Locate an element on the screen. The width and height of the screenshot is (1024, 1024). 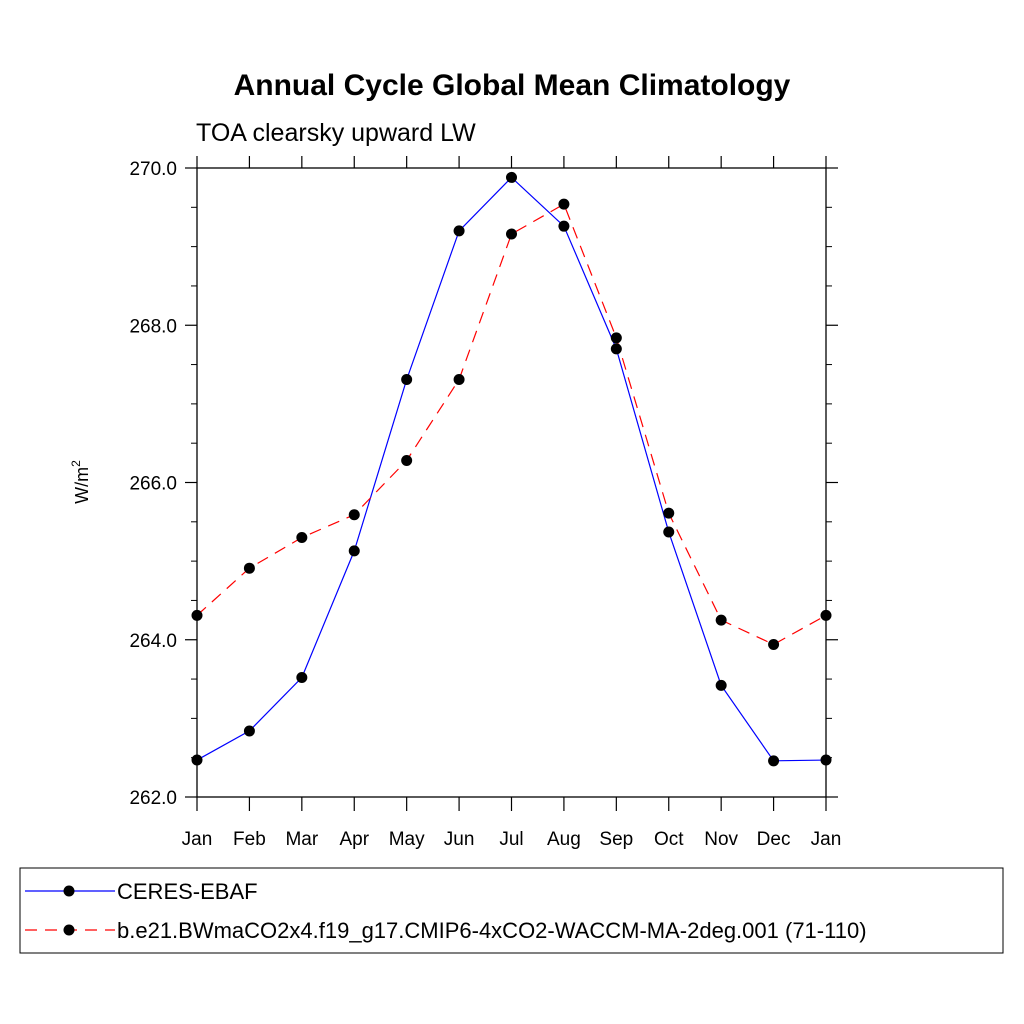
x-tick-label: Apr is located at coordinates (354, 839).